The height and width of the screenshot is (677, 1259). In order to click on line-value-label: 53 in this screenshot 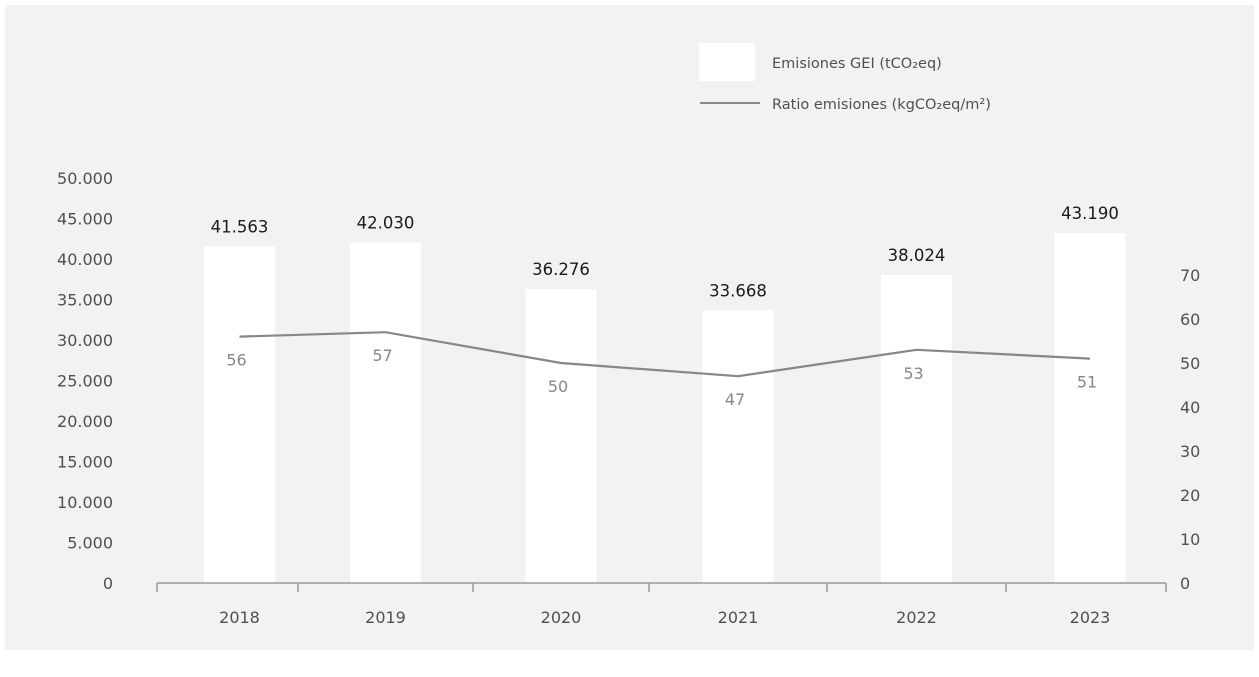, I will do `click(913, 373)`.